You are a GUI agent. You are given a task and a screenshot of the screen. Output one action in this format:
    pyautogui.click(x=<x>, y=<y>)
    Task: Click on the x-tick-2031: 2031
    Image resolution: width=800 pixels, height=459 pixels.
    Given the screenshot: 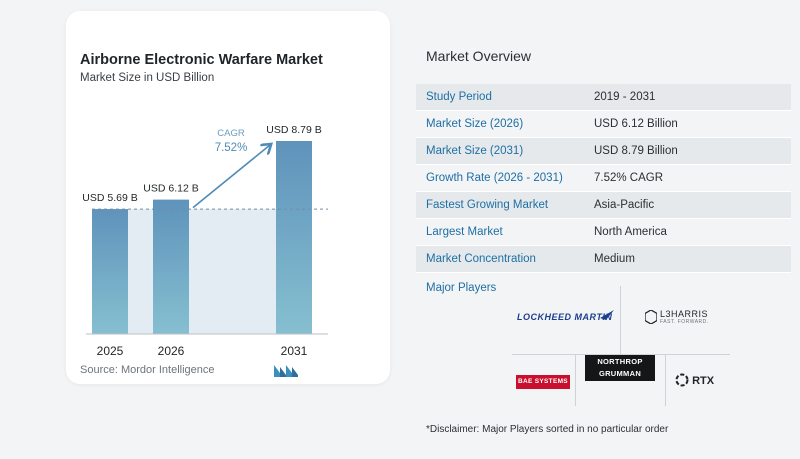 What is the action you would take?
    pyautogui.click(x=294, y=351)
    